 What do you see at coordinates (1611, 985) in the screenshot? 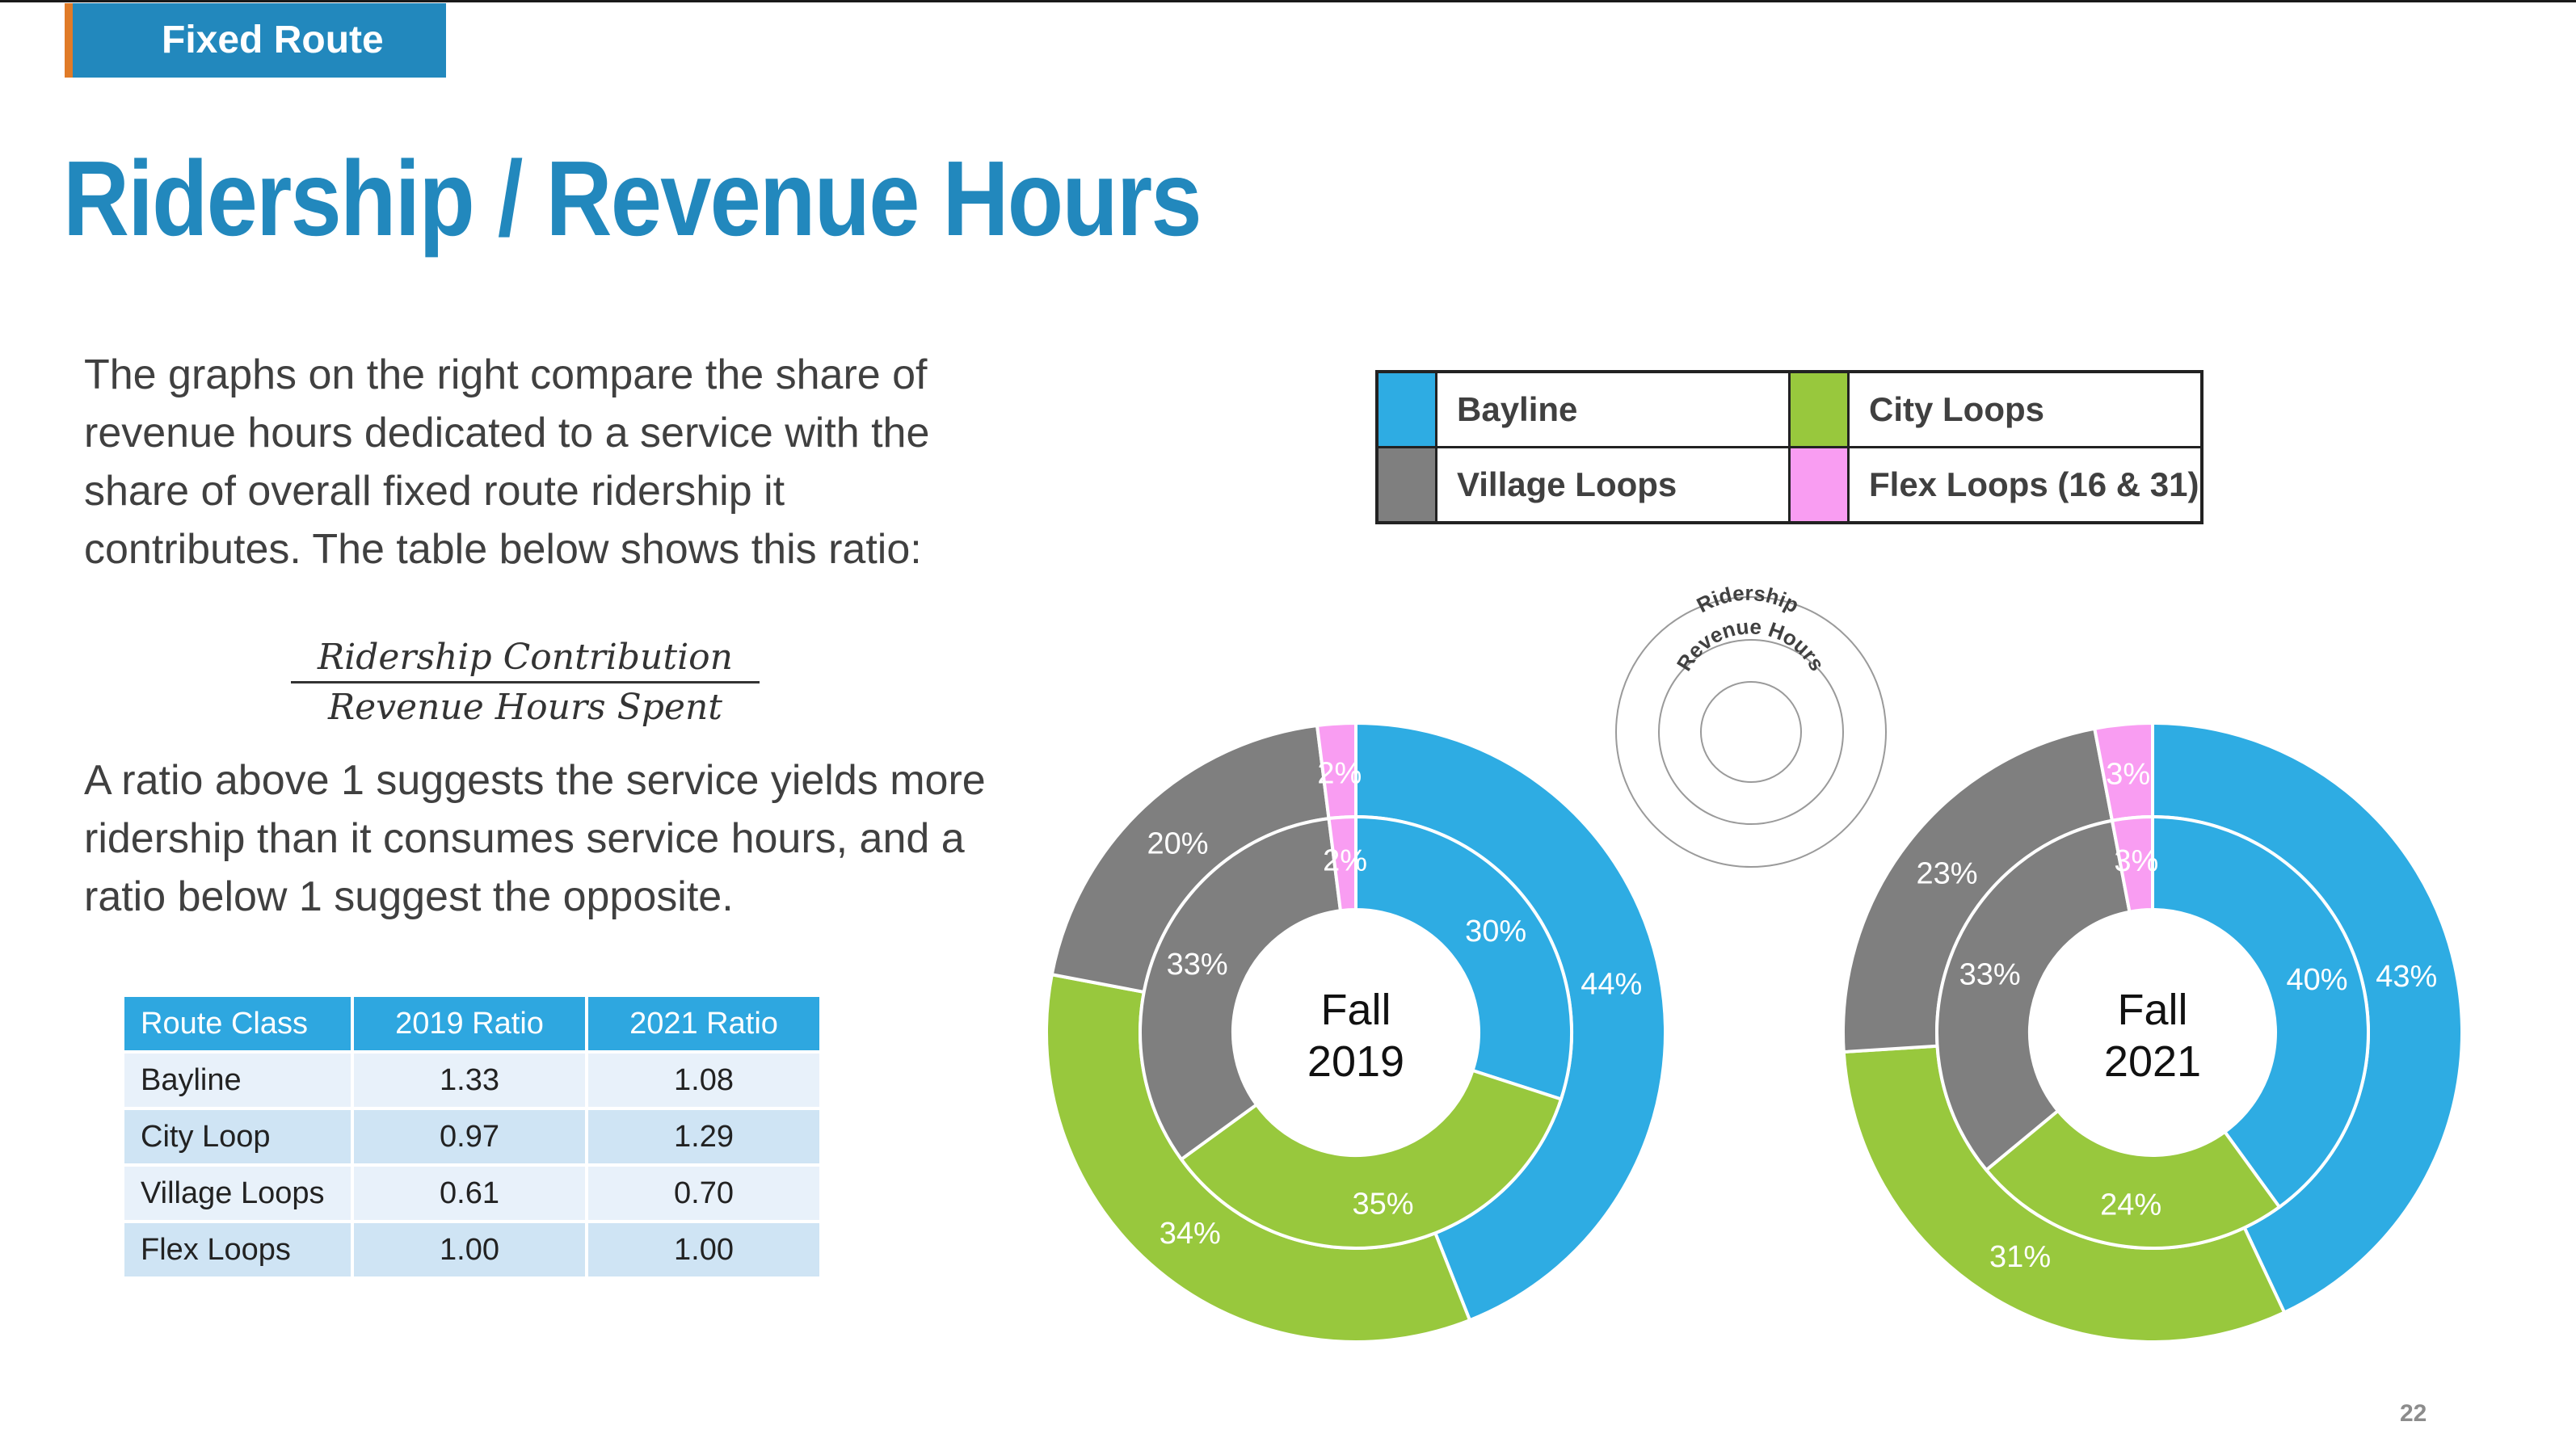
I see `ridership-label-bayline: 44%` at bounding box center [1611, 985].